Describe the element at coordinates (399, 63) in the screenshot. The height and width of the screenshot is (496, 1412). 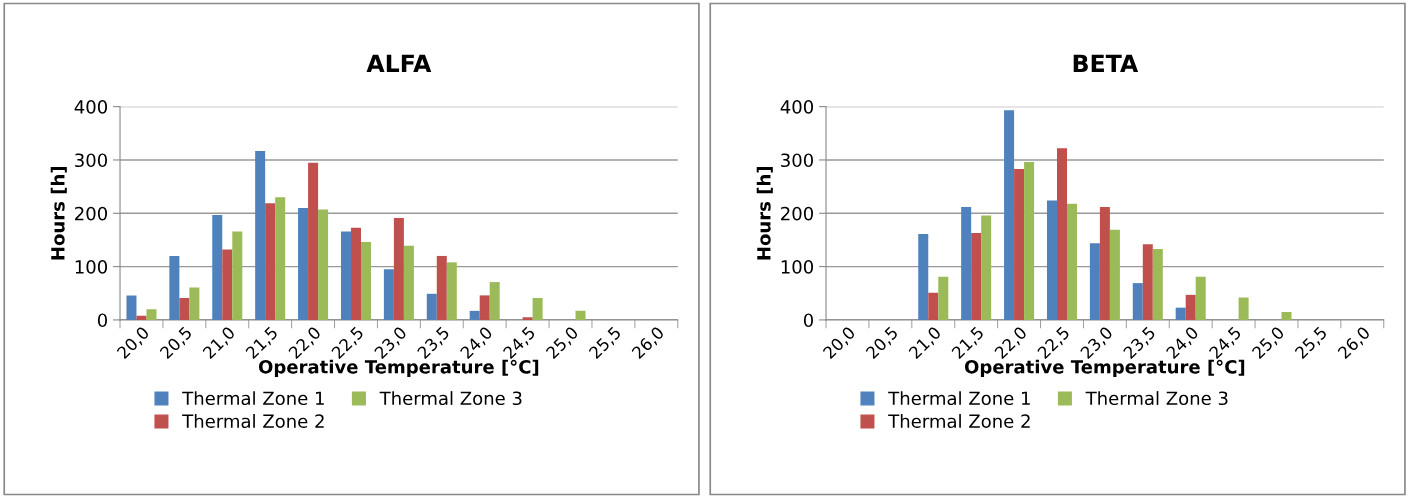
I see `chart-title: ALFA` at that location.